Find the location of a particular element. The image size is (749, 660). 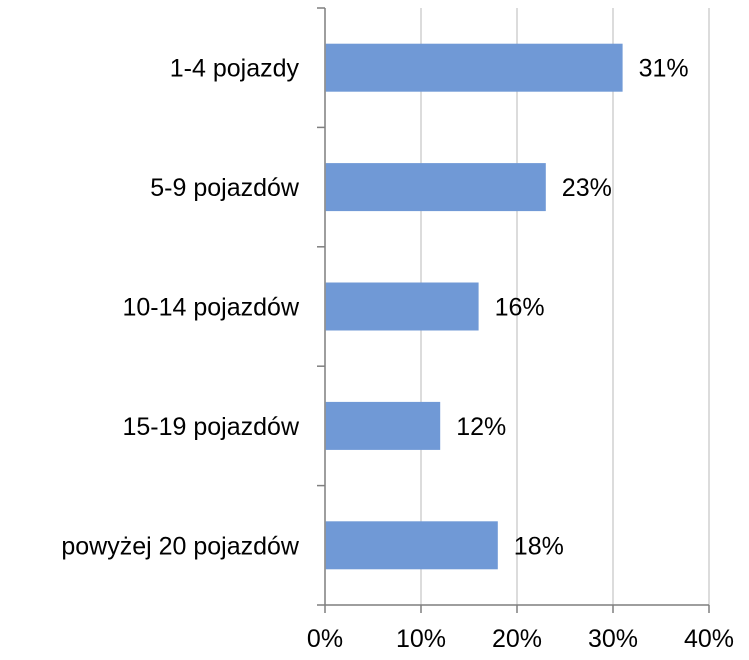

category-label: 1-4 pojazdy is located at coordinates (235, 69).